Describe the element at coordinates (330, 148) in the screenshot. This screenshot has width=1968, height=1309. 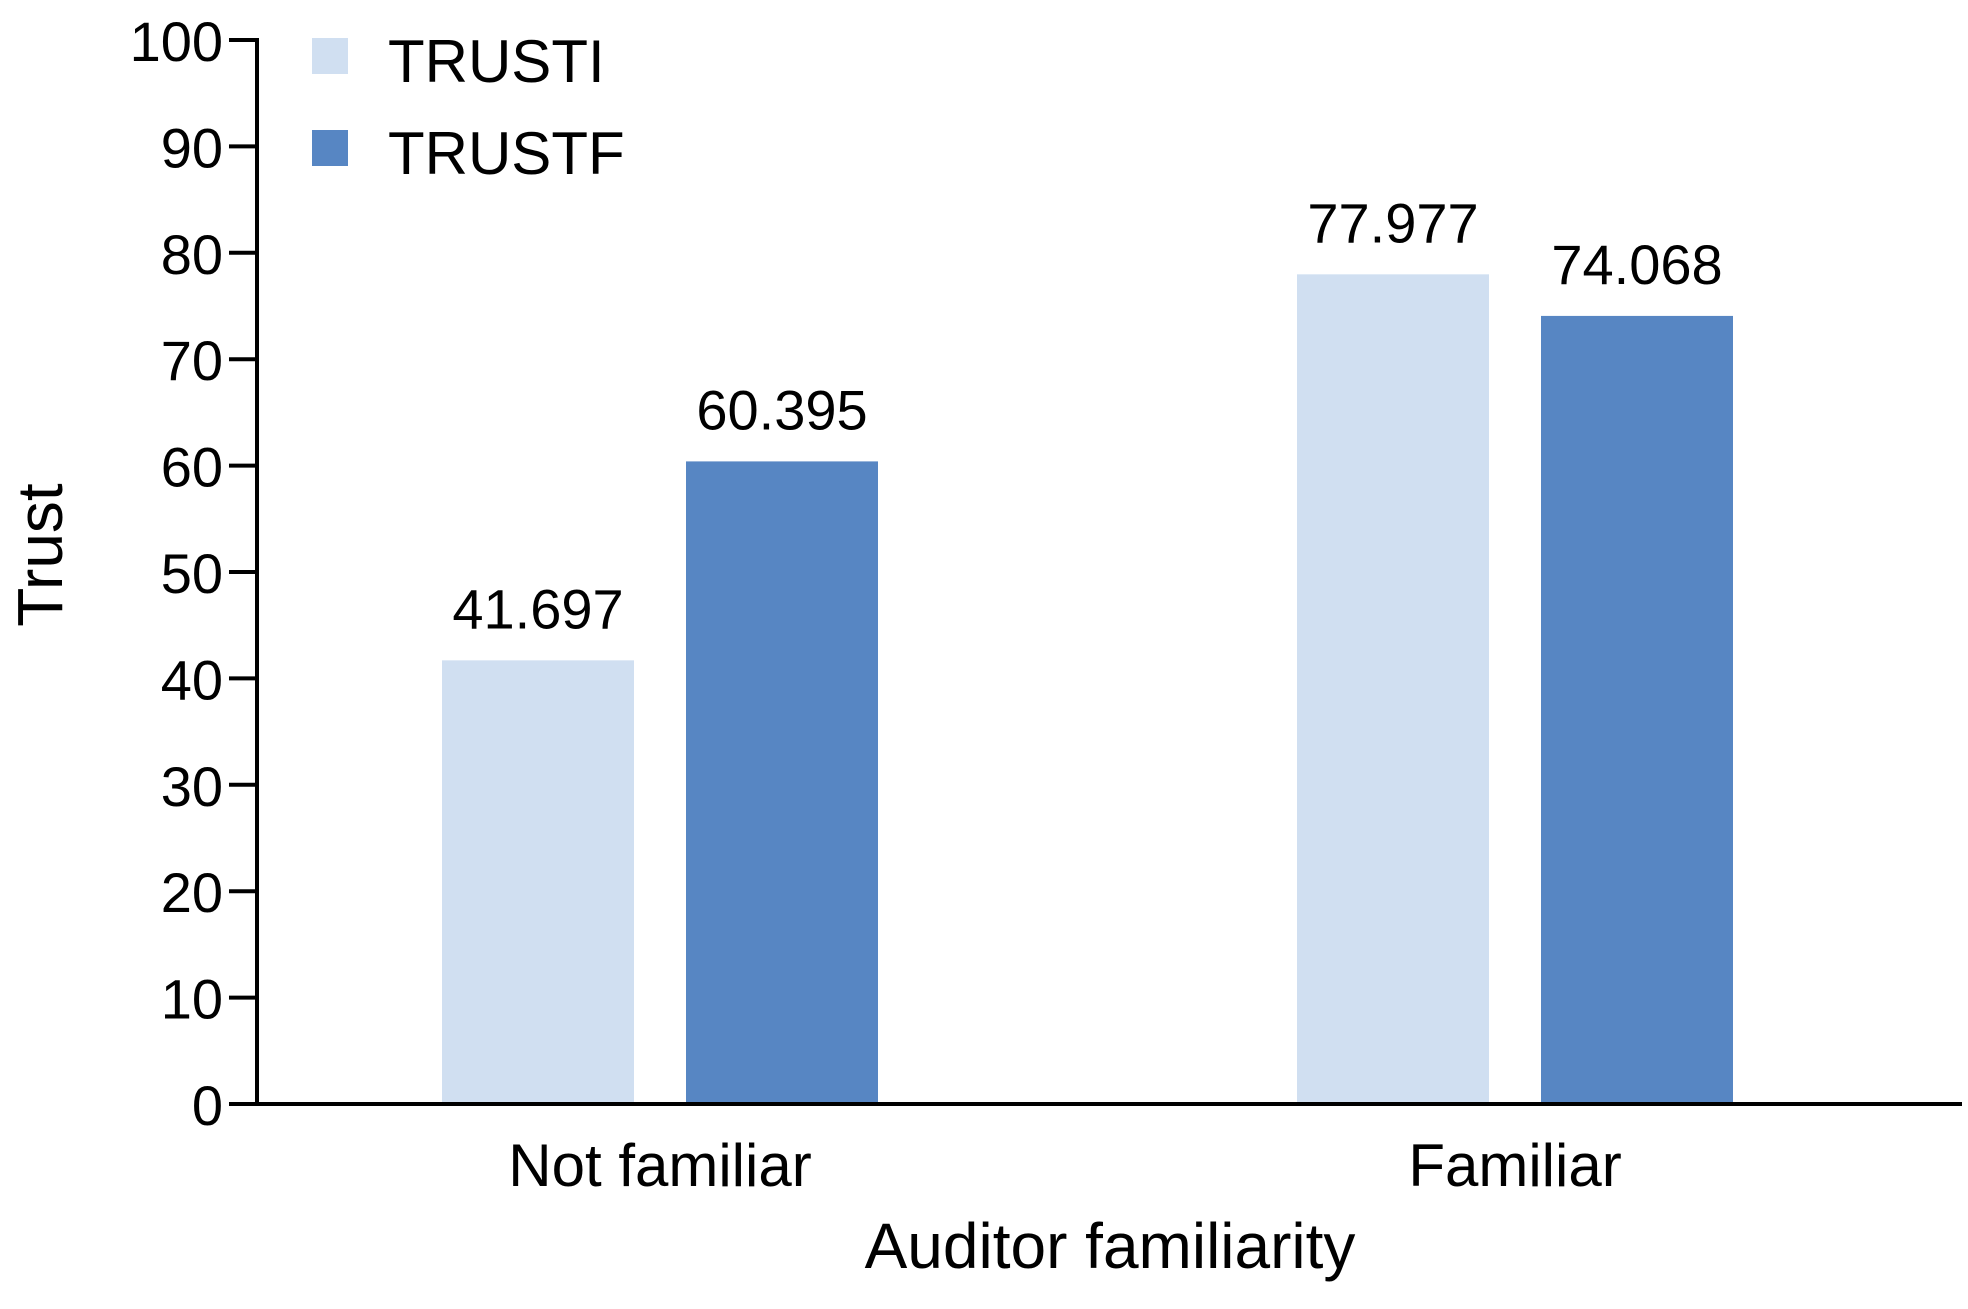
I see `legend-swatch-trustf` at that location.